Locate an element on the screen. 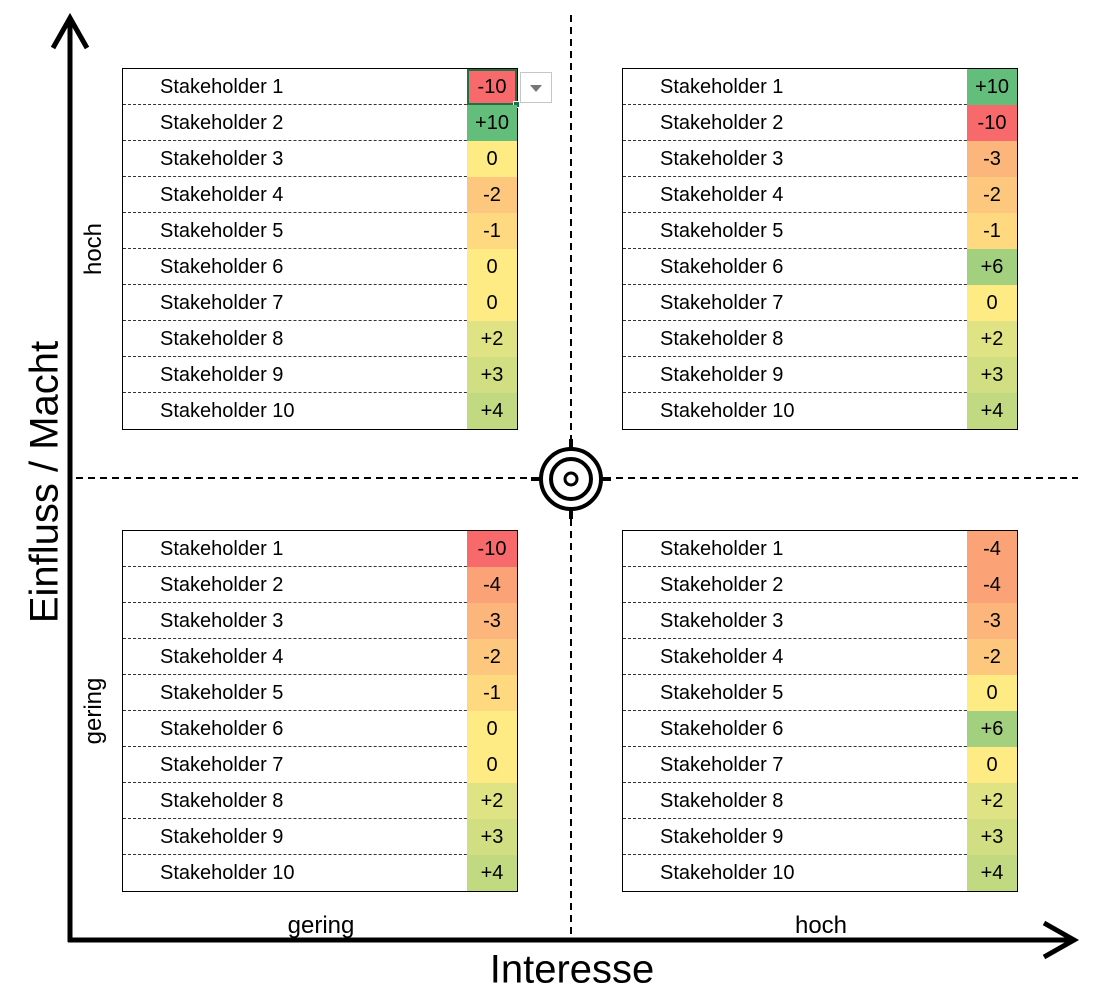 Image resolution: width=1104 pixels, height=1008 pixels. table-row: Stakeholder 7 0 is located at coordinates (320, 303).